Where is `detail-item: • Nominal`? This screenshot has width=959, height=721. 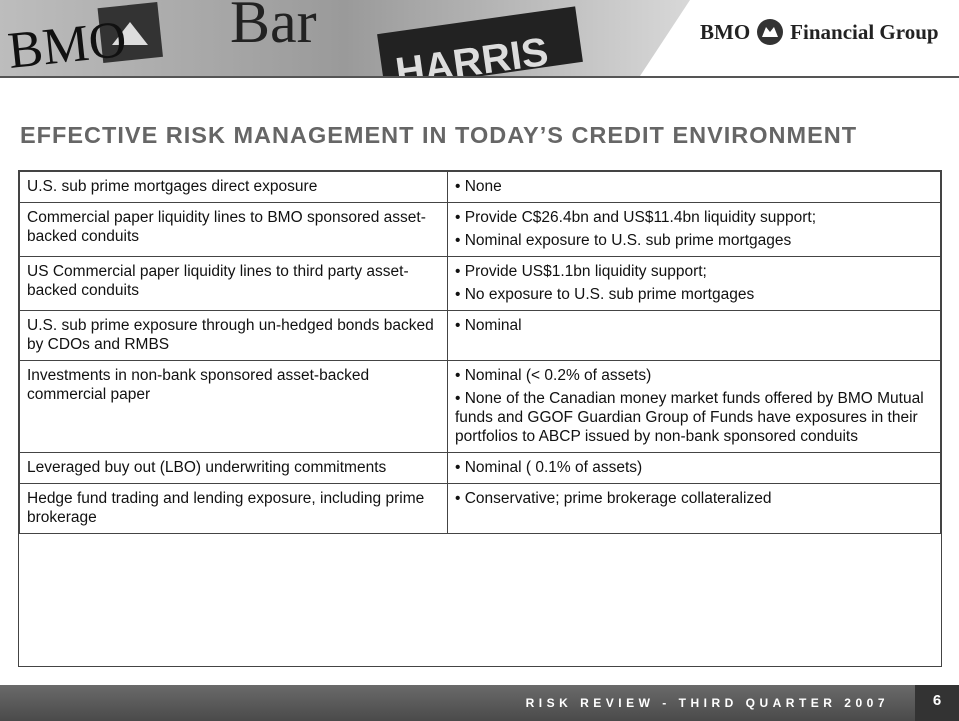 detail-item: • Nominal is located at coordinates (488, 325).